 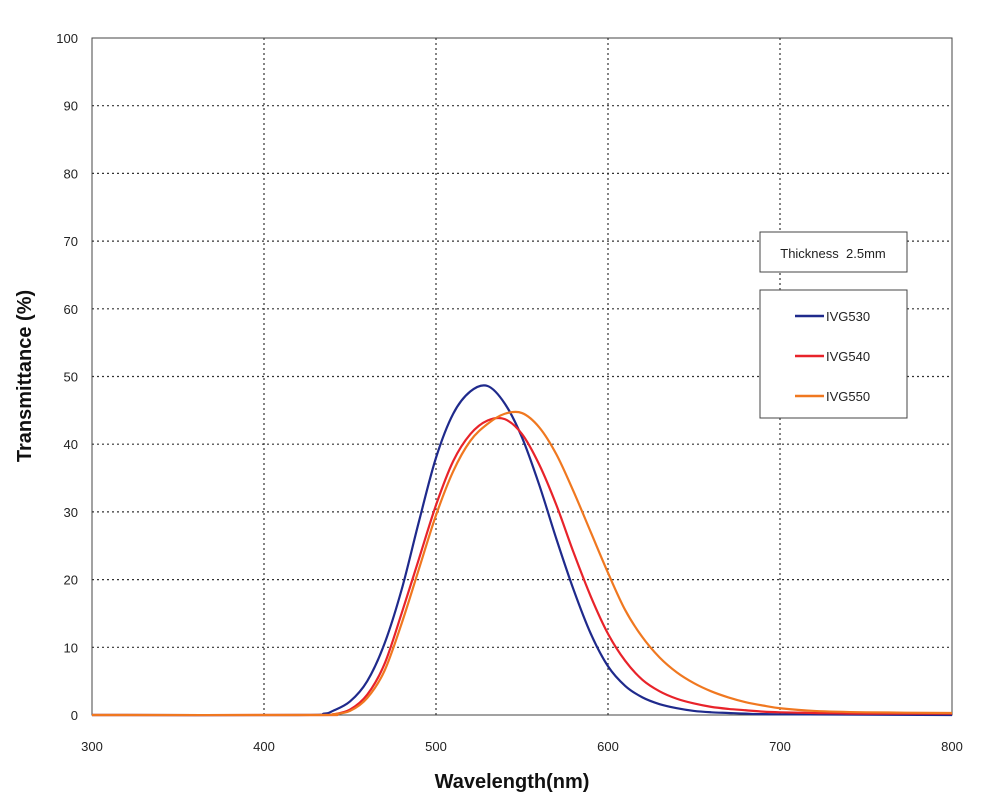 What do you see at coordinates (71, 444) in the screenshot?
I see `y-tick-label: 40` at bounding box center [71, 444].